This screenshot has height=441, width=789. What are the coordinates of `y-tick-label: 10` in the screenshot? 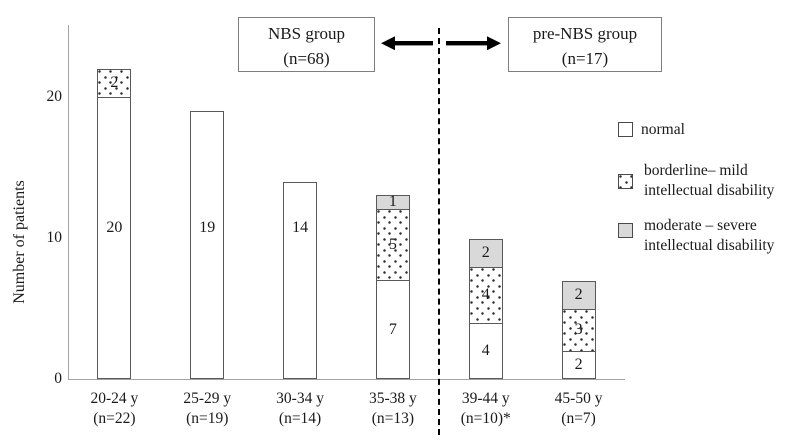 It's located at (54, 237).